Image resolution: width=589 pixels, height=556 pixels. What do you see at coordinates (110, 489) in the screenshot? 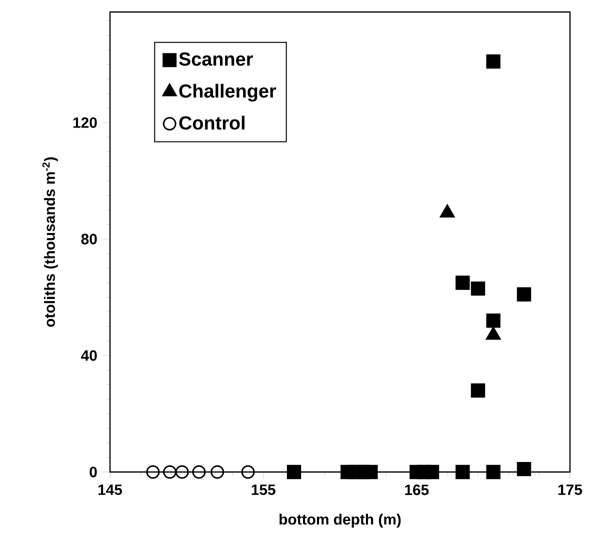
I see `x-tick-label: 145` at bounding box center [110, 489].